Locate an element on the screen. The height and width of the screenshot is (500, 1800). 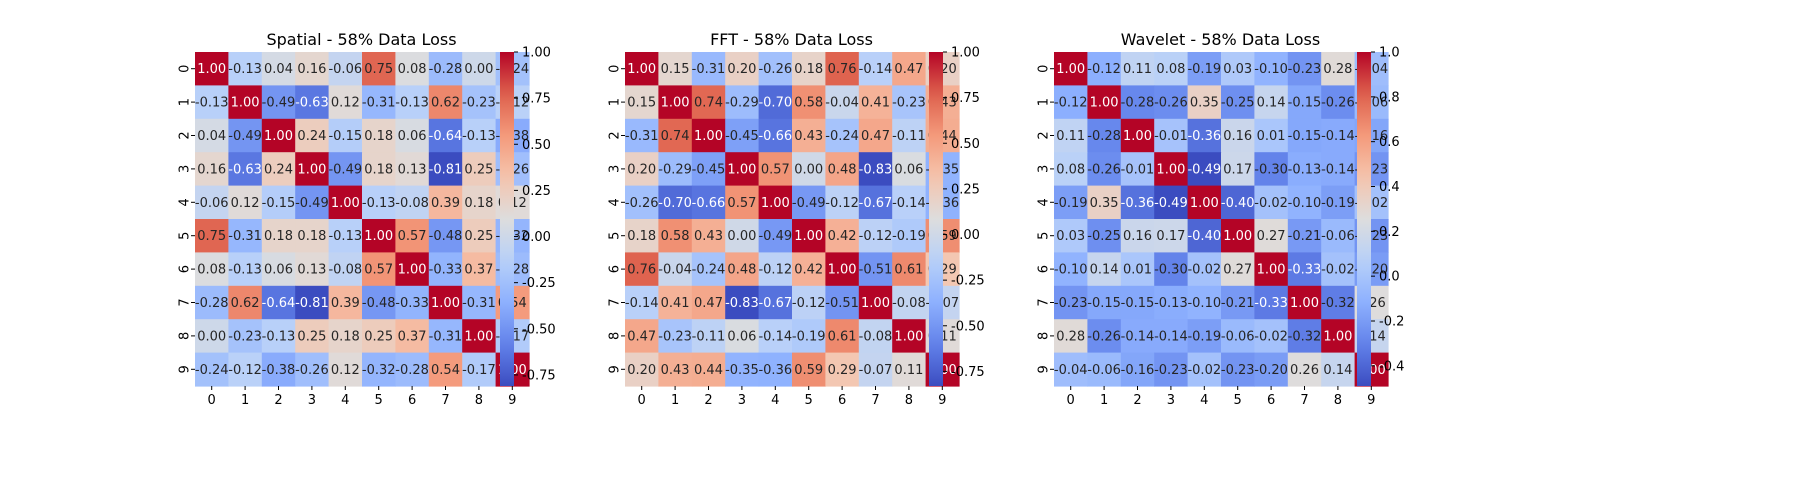
cell-value-label: -0.30 is located at coordinates (1171, 270).